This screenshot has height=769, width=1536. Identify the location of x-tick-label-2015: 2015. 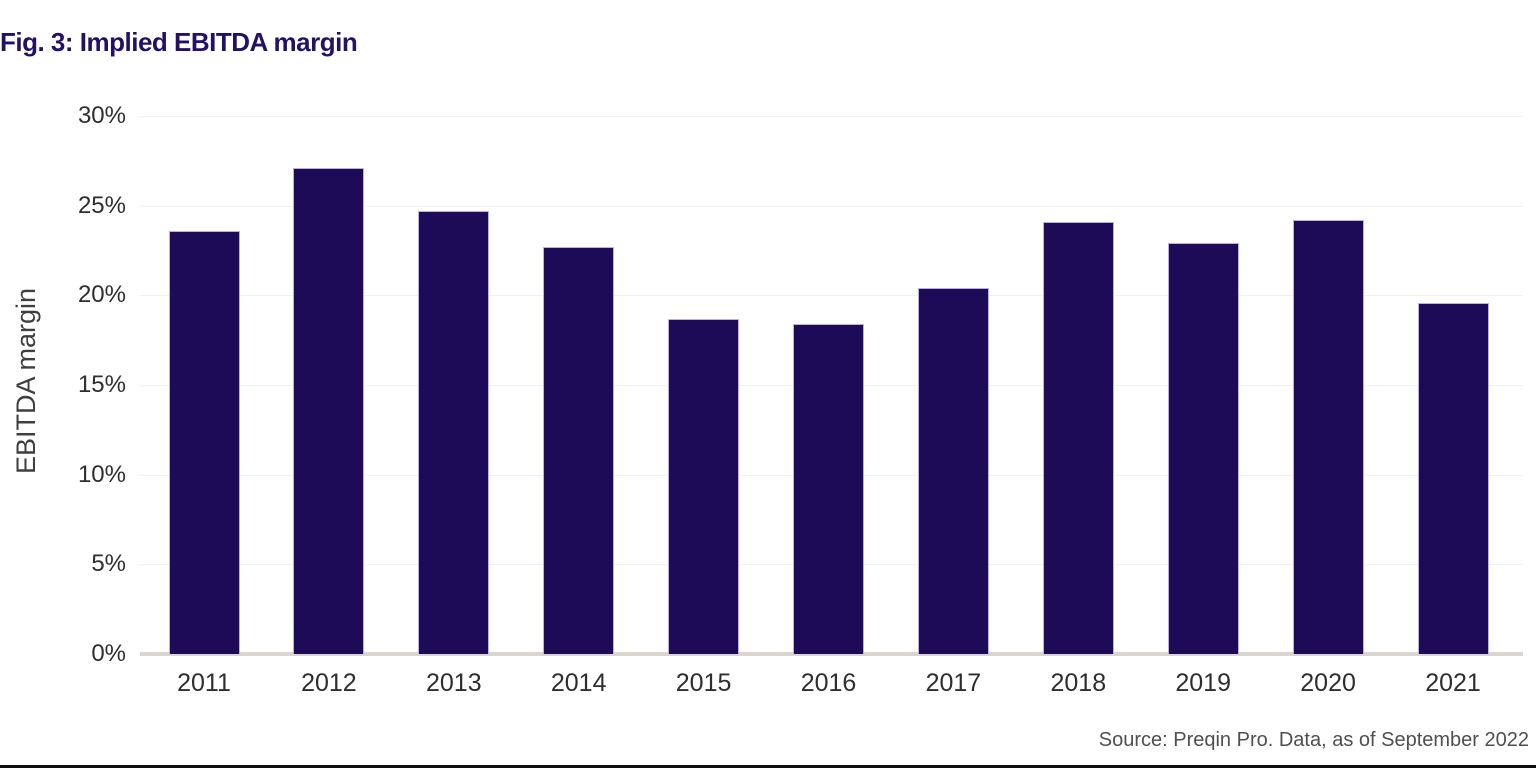
(703, 683).